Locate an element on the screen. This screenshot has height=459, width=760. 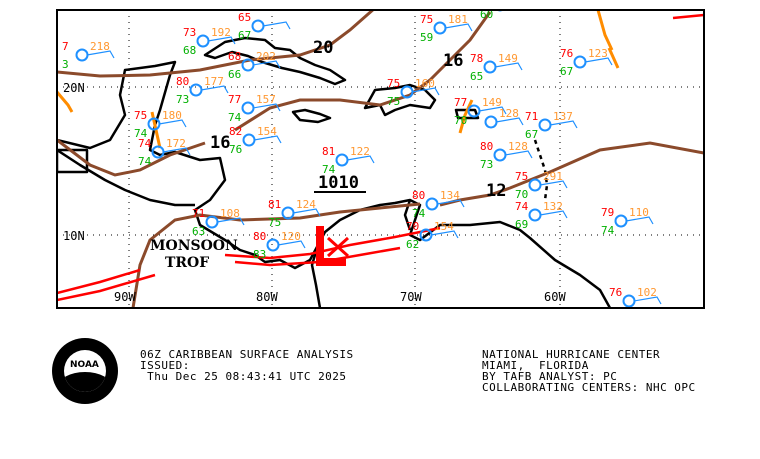
station-plot: 82 154 76 is located at coordinates (255, 140).